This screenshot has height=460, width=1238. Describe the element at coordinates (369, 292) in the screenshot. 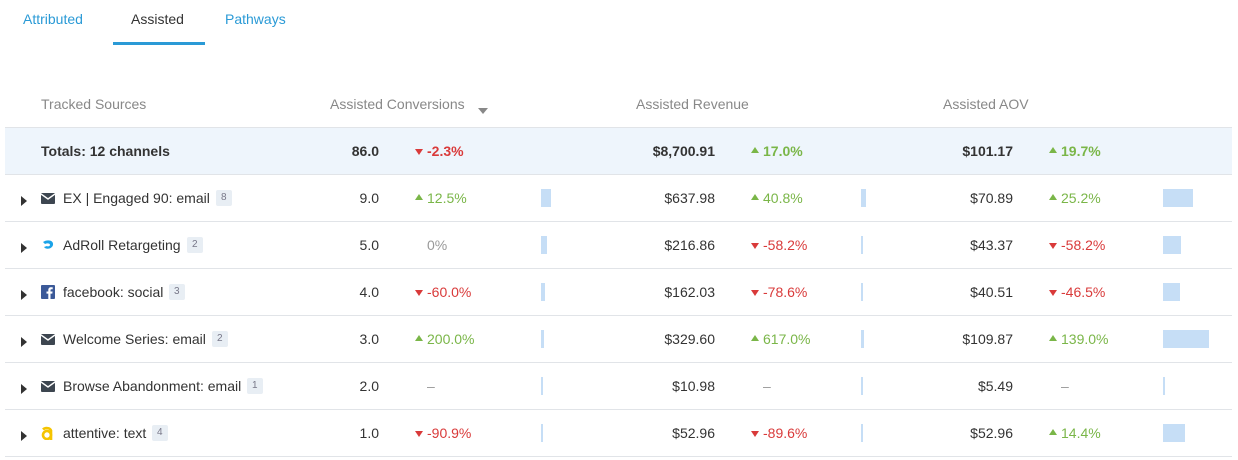

I see `value: 4.0` at that location.